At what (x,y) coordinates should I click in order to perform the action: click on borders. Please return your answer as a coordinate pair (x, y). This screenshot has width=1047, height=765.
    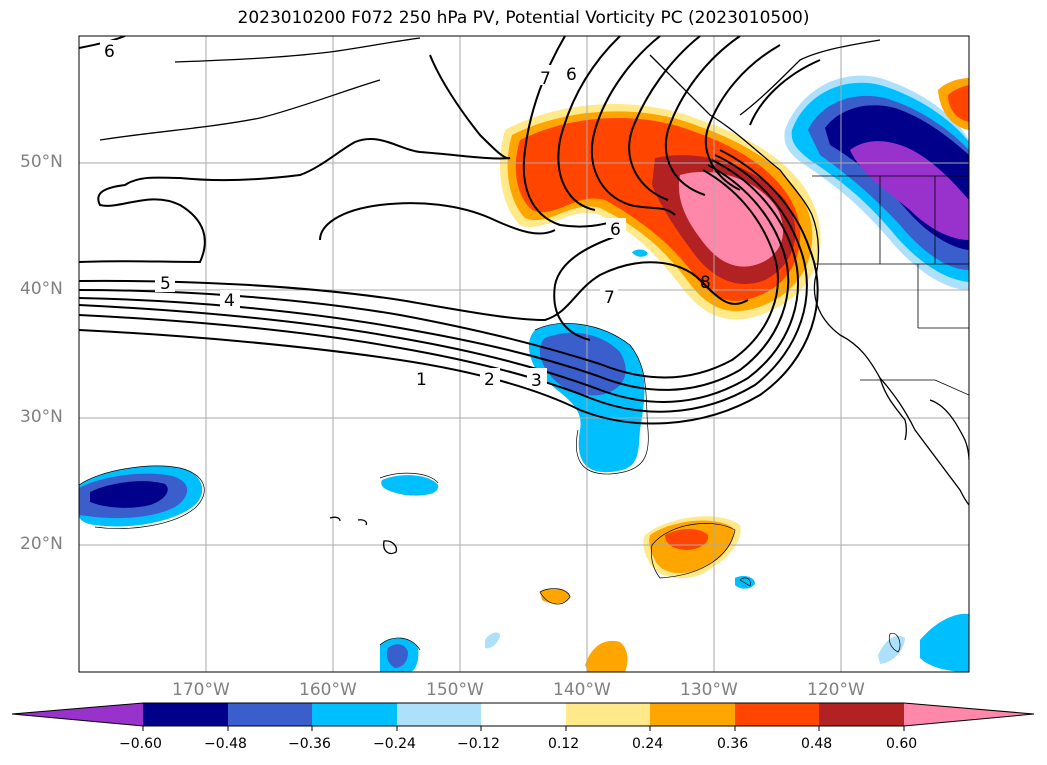
    Looking at the image, I should click on (890, 285).